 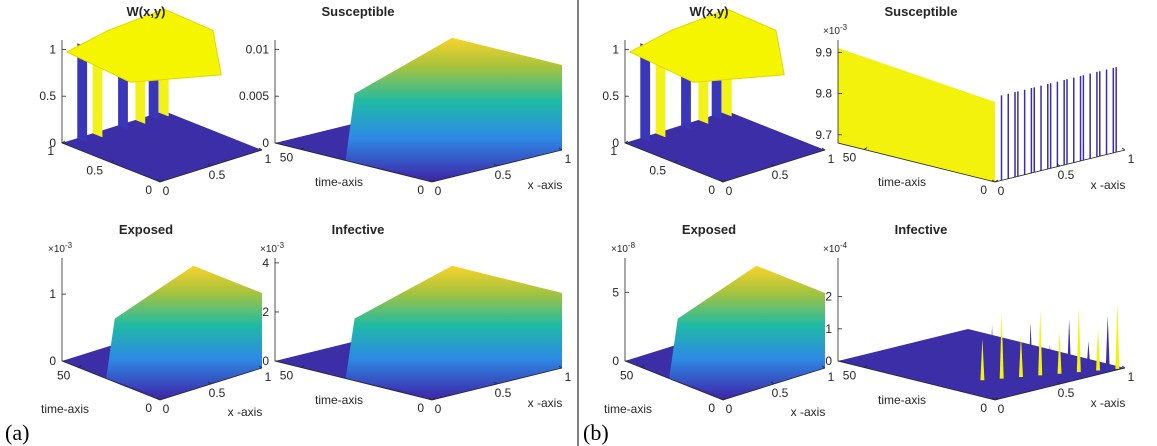 I want to click on y-tick-label: 1, so click(x=613, y=151).